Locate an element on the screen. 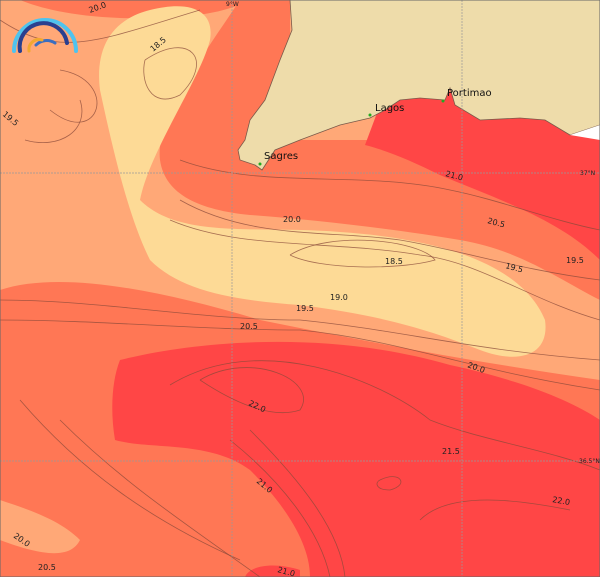 The height and width of the screenshot is (577, 600). band-21-plus-east is located at coordinates (482, 175).